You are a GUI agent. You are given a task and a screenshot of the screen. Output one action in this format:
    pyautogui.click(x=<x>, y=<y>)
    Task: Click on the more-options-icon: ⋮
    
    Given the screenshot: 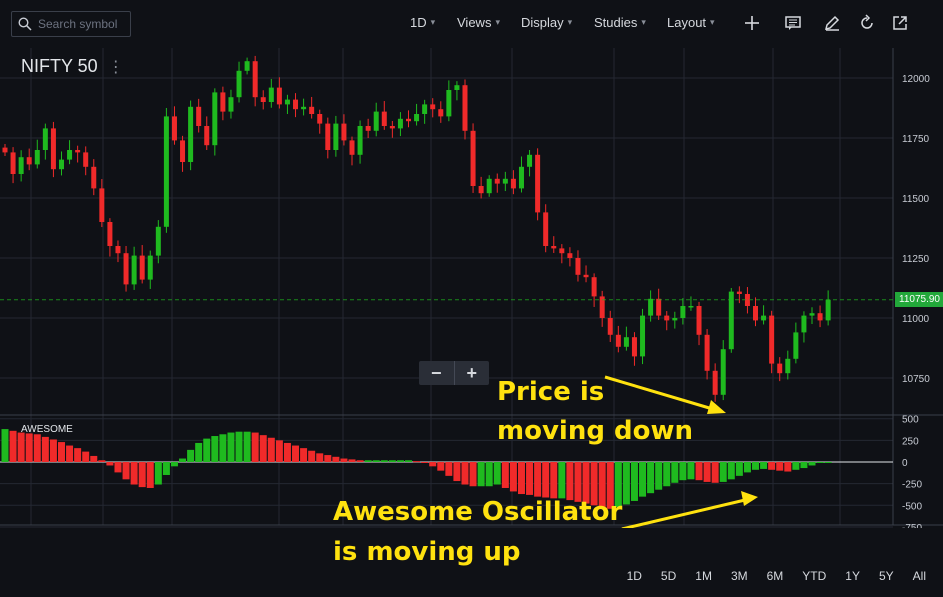 What is the action you would take?
    pyautogui.click(x=115, y=67)
    